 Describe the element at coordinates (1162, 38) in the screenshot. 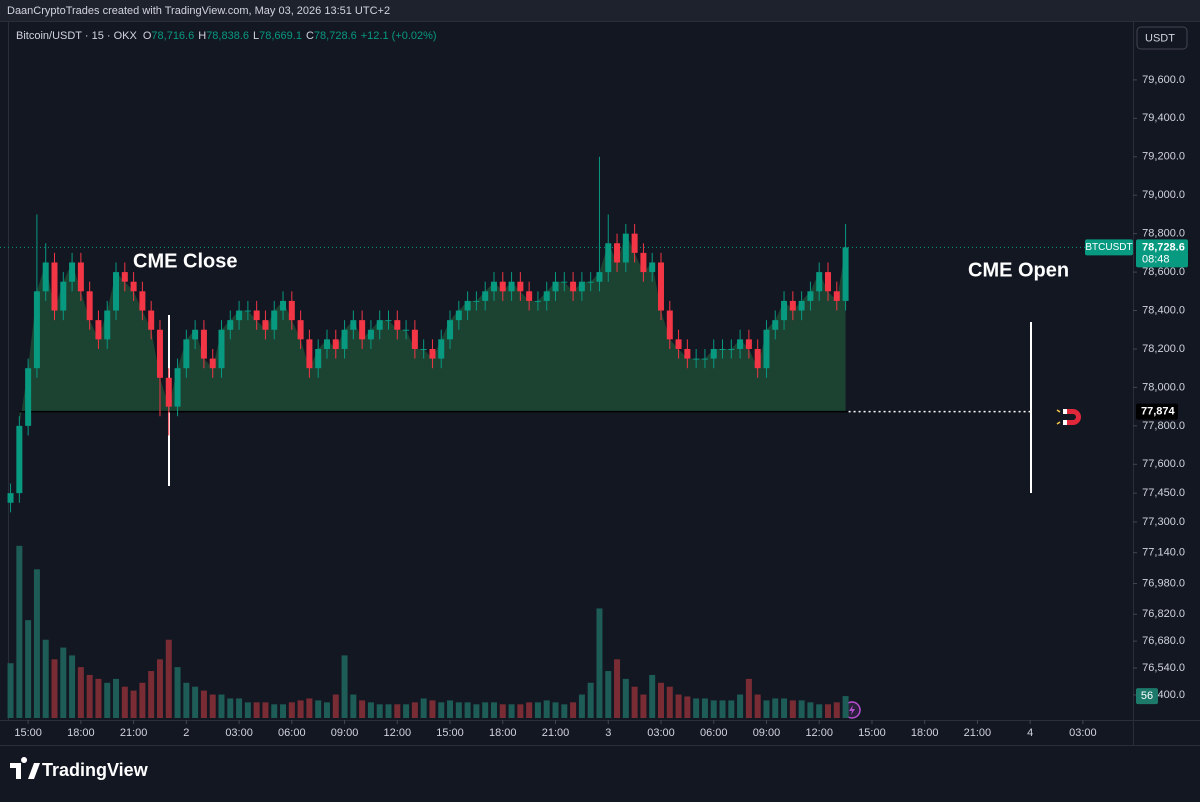

I see `currency-button` at that location.